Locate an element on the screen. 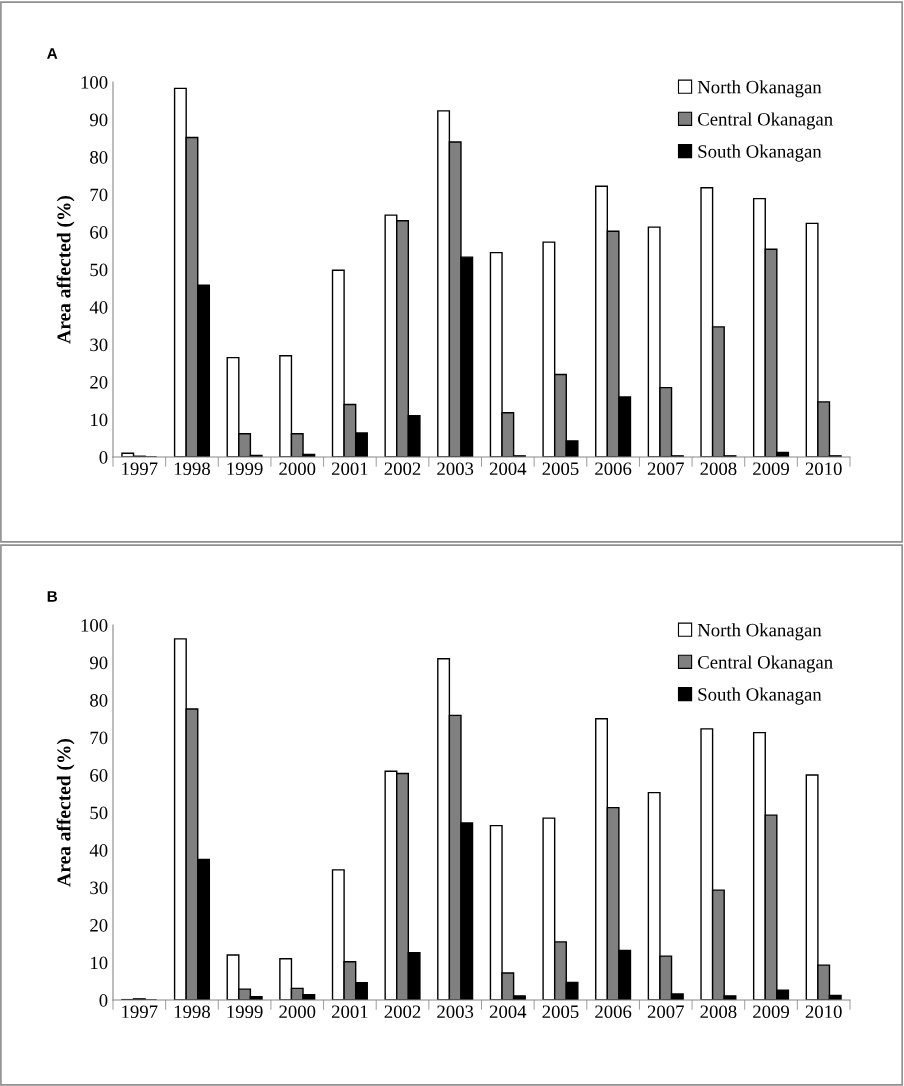 The width and height of the screenshot is (904, 1086). chart-title: A is located at coordinates (52, 53).